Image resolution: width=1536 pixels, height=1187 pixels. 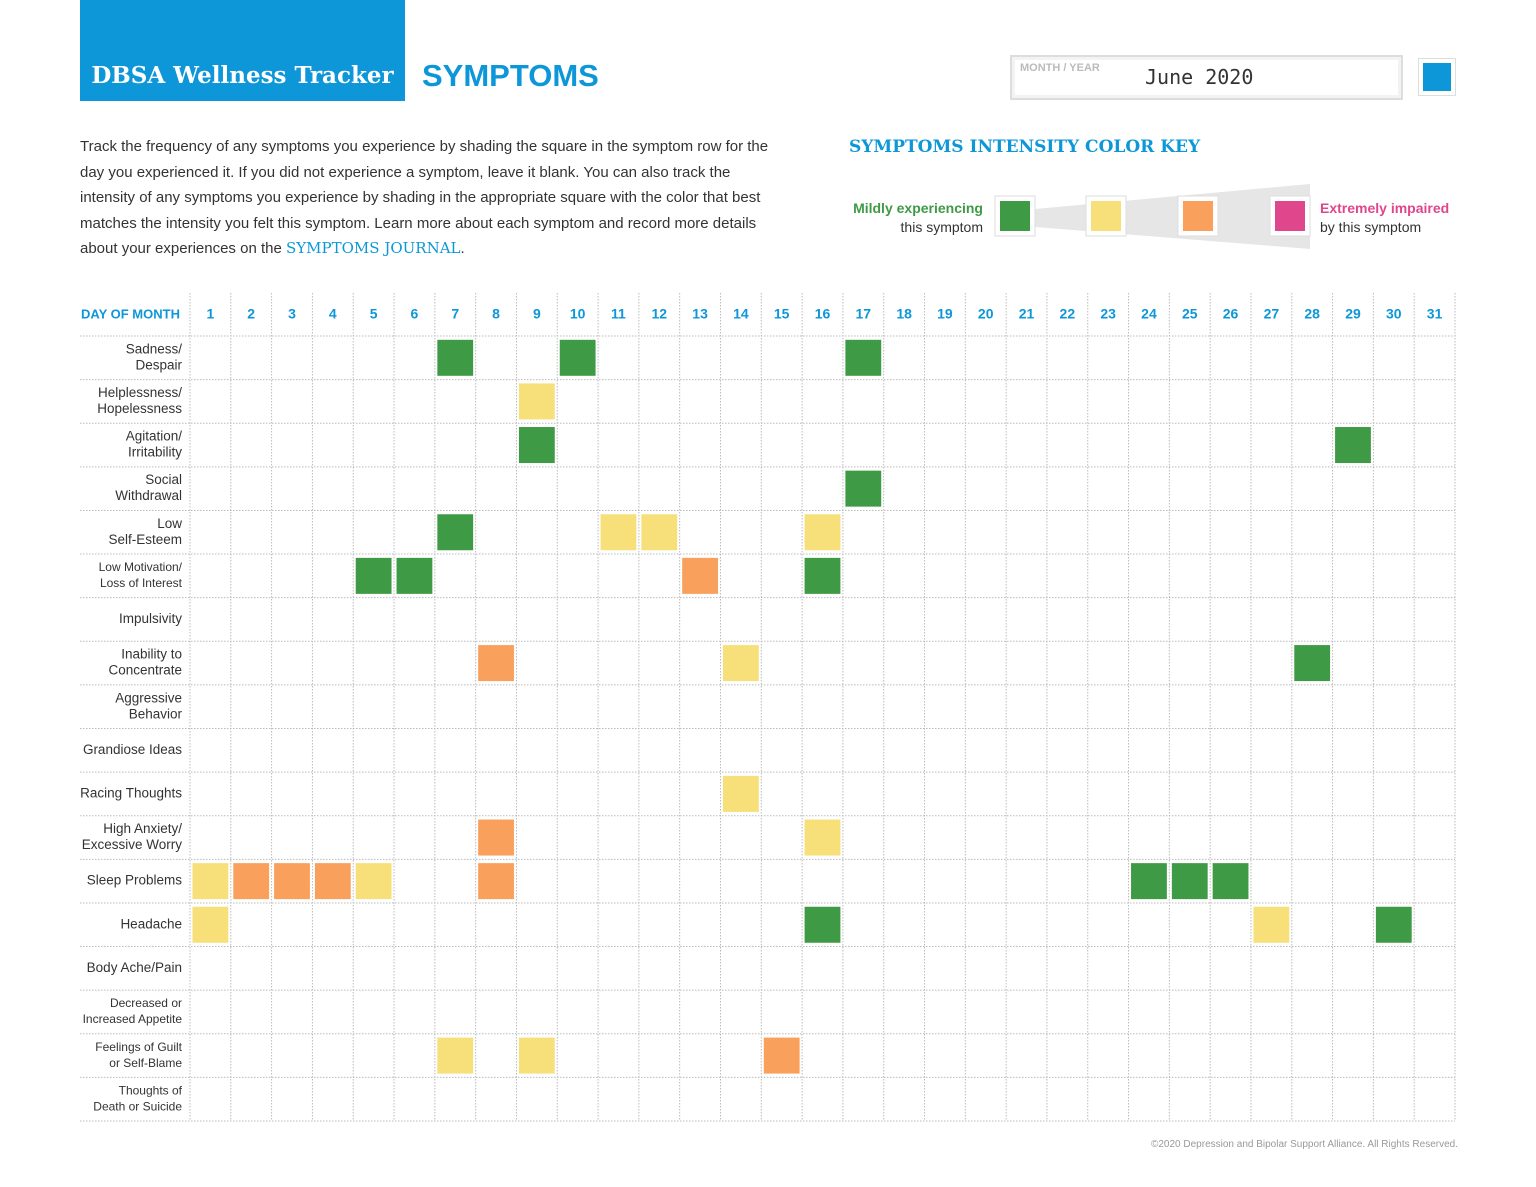 What do you see at coordinates (864, 314) in the screenshot?
I see `day-label: 17` at bounding box center [864, 314].